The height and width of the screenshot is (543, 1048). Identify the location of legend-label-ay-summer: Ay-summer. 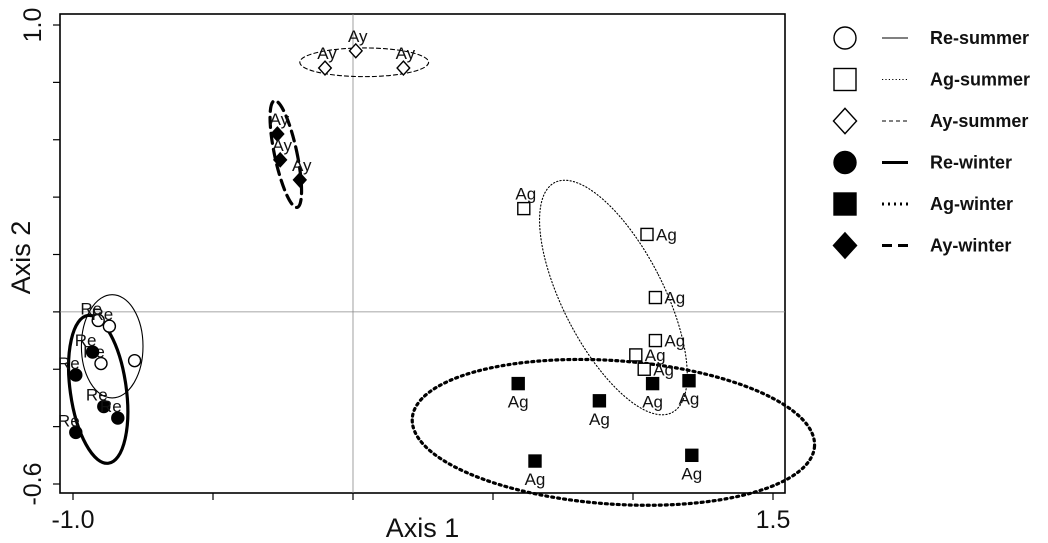
(979, 121).